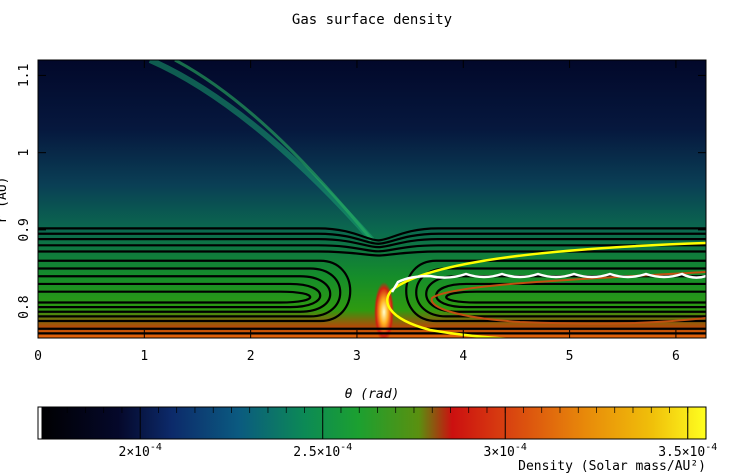  I want to click on colorbar-start-marker, so click(40, 423).